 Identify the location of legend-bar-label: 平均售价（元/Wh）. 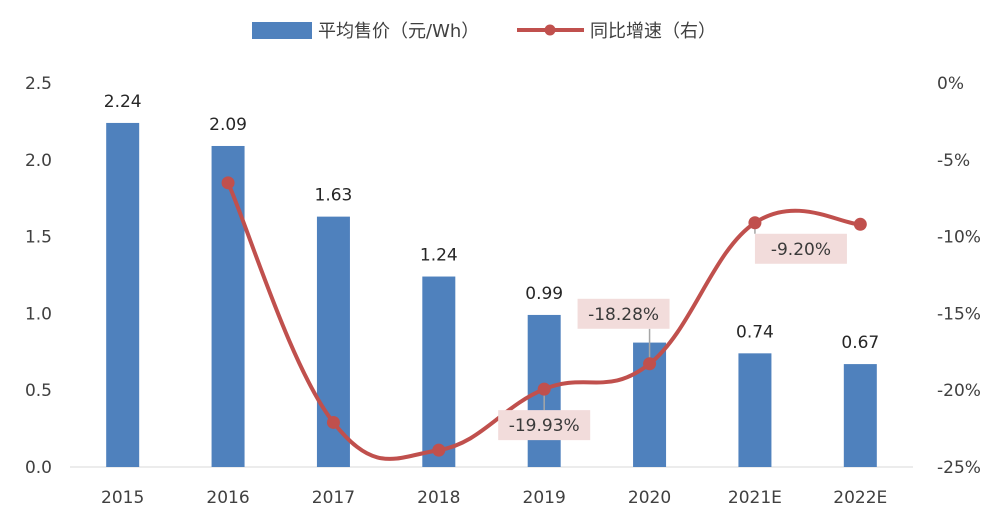
(398, 31).